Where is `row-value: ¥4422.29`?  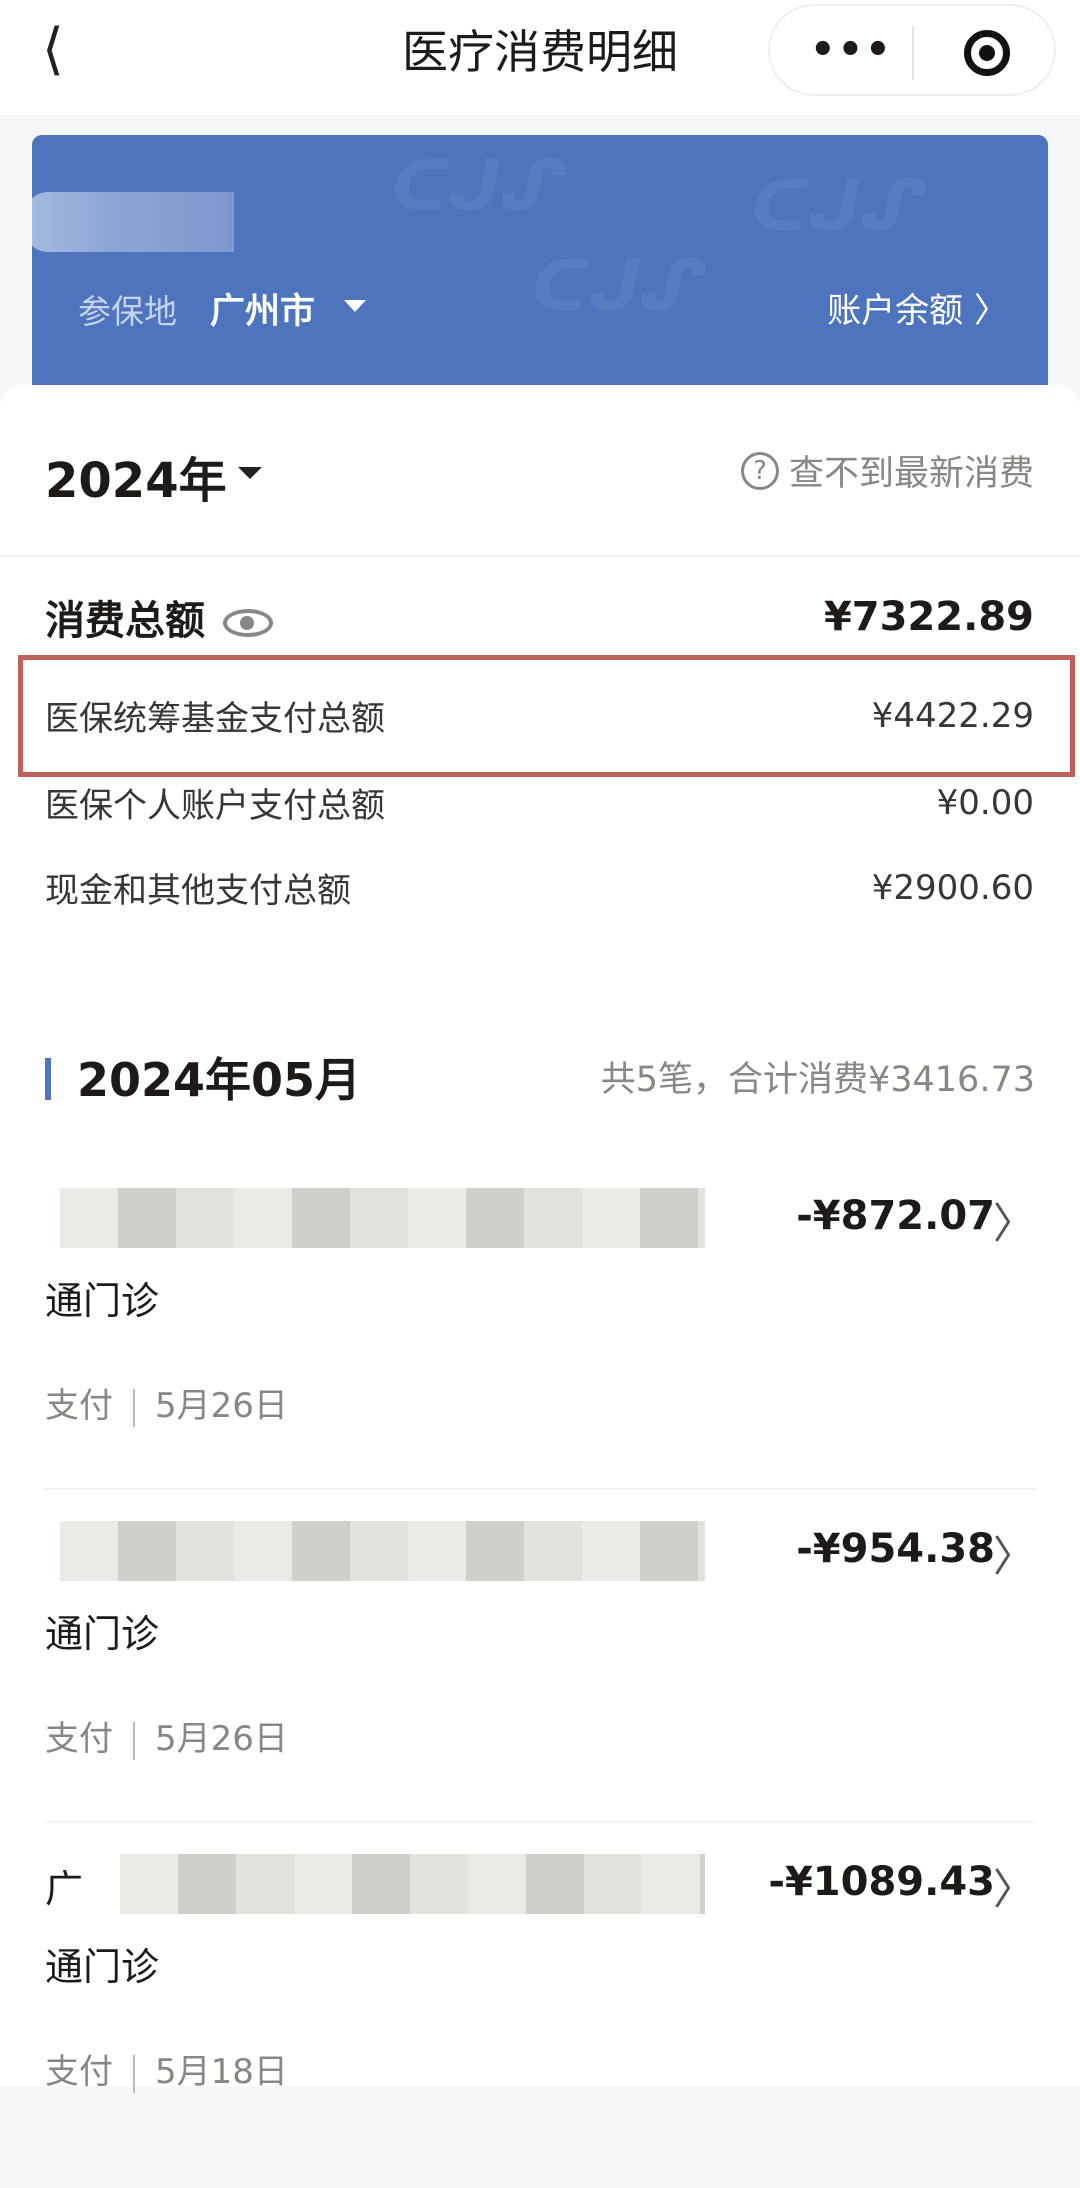 row-value: ¥4422.29 is located at coordinates (952, 715).